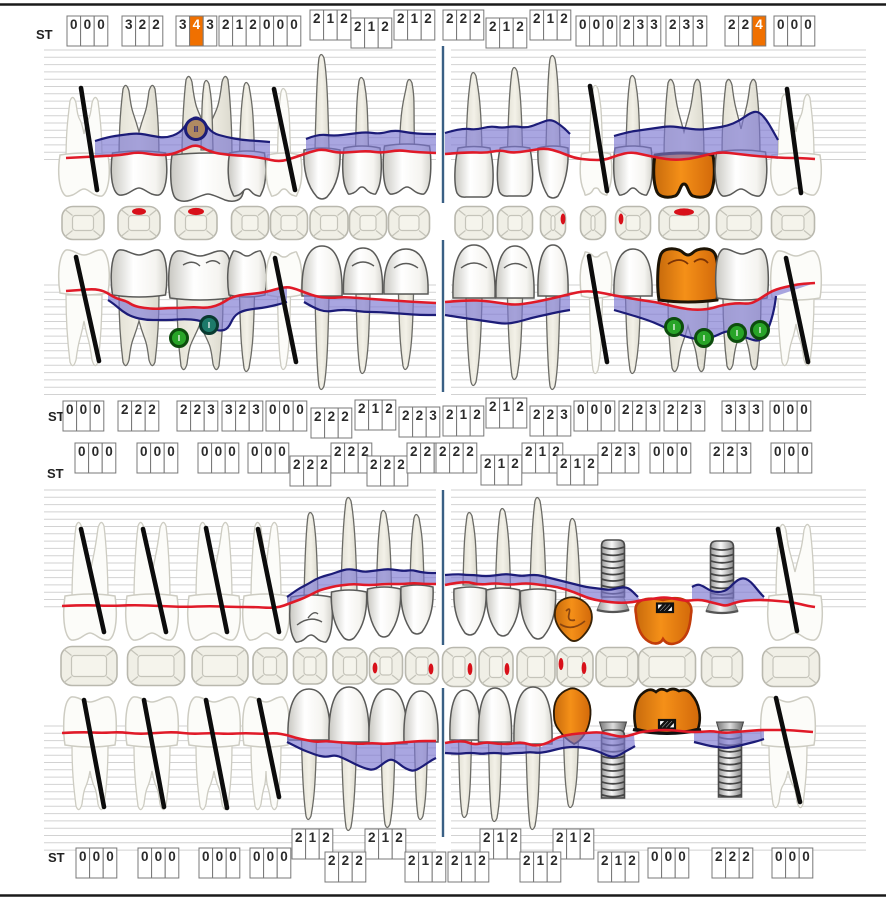 The image size is (886, 909). I want to click on svg-text: 4, so click(759, 24).